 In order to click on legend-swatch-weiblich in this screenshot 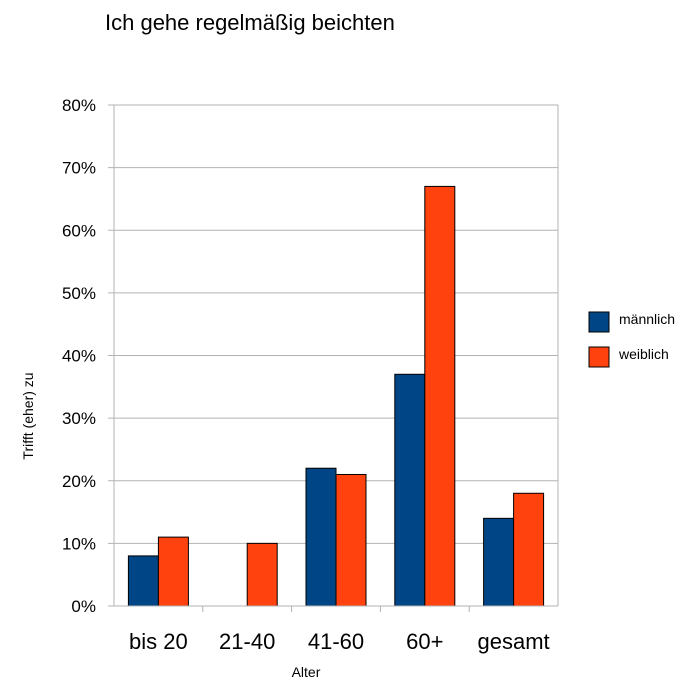, I will do `click(599, 357)`.